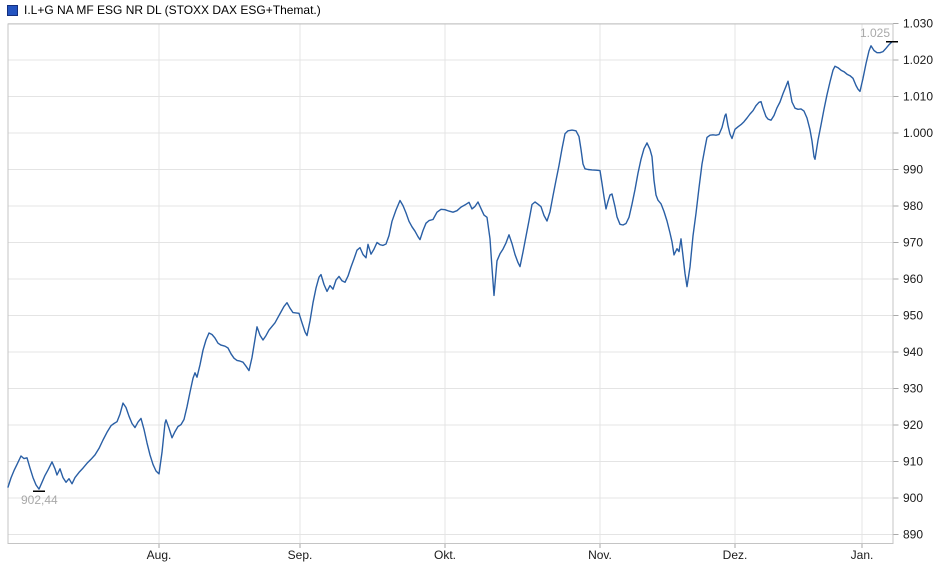 The width and height of the screenshot is (940, 579). I want to click on y-tick-label: 920, so click(913, 425).